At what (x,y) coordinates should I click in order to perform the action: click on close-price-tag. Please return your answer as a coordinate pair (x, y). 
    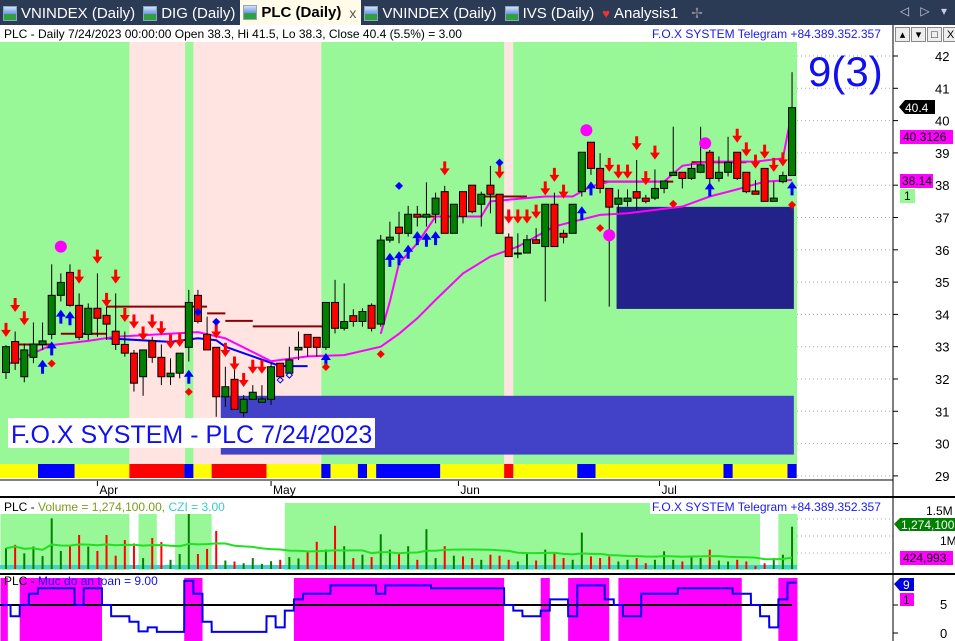
    Looking at the image, I should click on (917, 107).